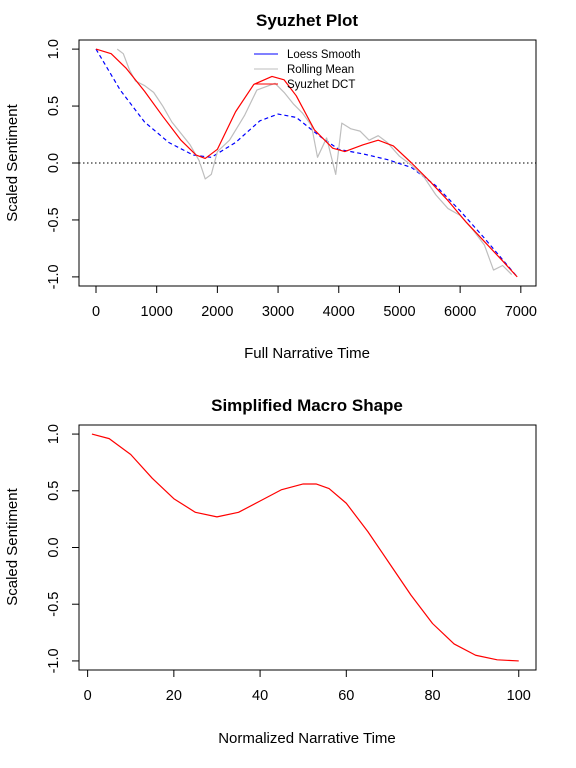 Image resolution: width=576 pixels, height=768 pixels. I want to click on x-tick-label: 20, so click(174, 696).